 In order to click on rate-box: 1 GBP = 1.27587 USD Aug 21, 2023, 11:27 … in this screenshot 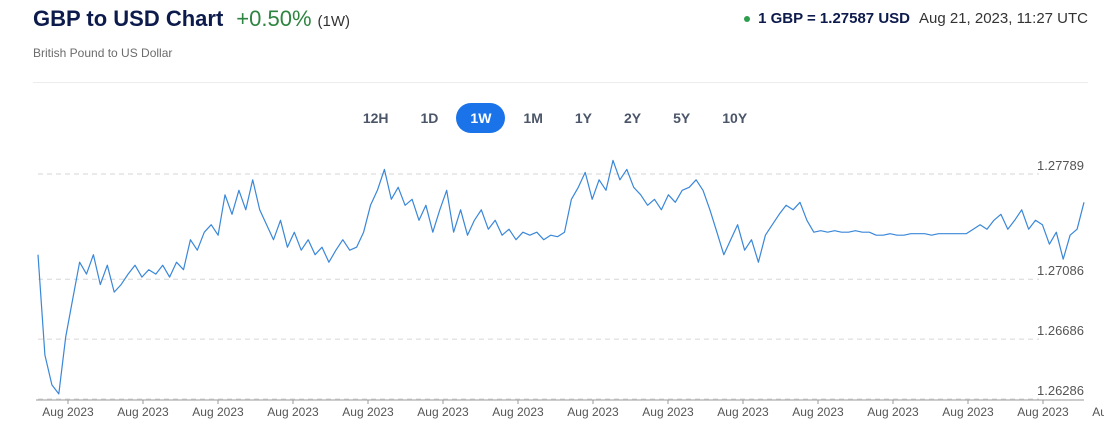, I will do `click(916, 18)`.